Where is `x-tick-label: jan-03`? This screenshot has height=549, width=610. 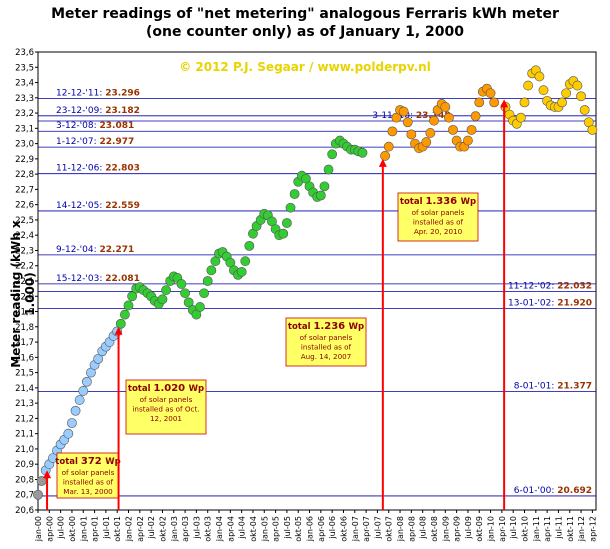
x-tick-label: jan-03 is located at coordinates (174, 529).